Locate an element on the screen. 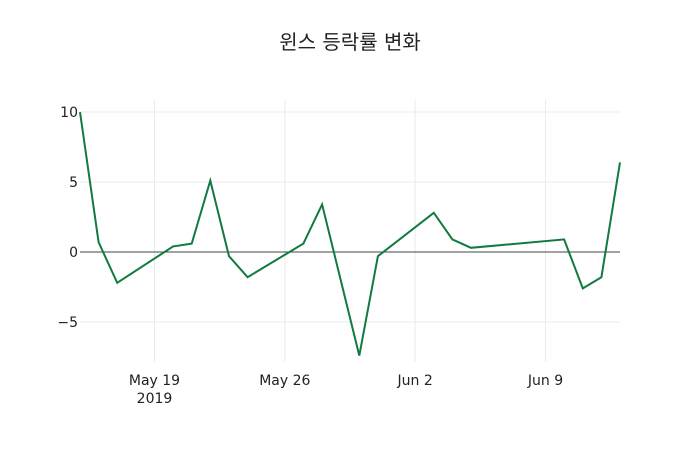  x-tick-year-label: 2019 is located at coordinates (155, 399).